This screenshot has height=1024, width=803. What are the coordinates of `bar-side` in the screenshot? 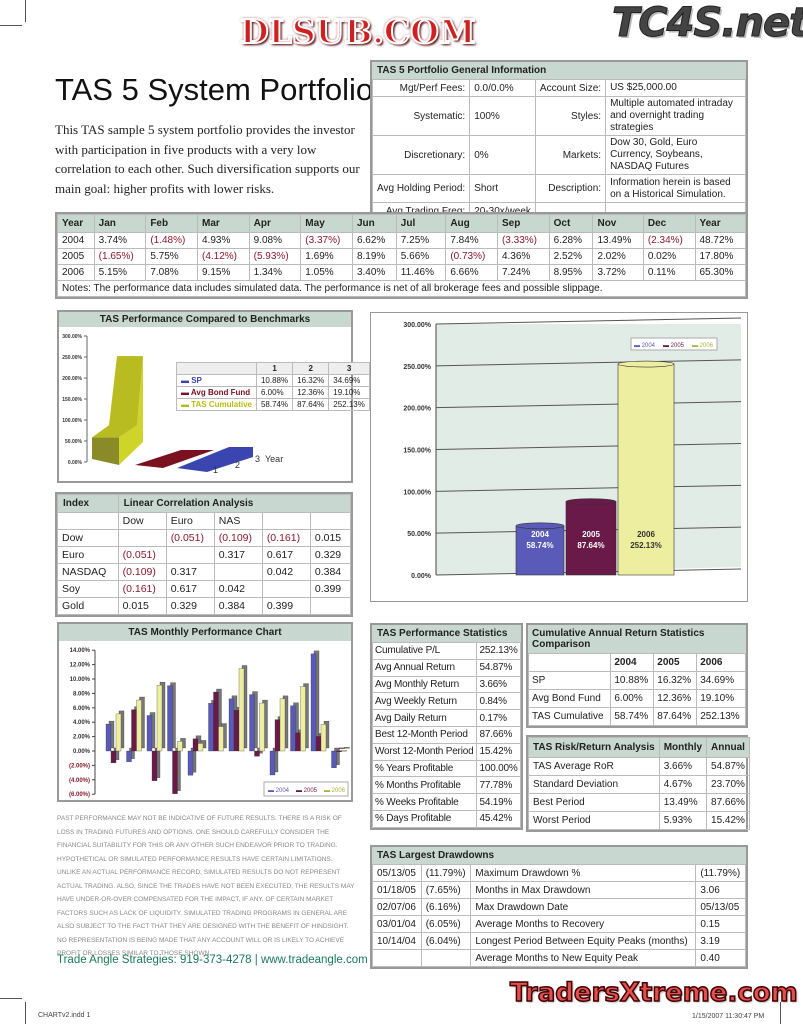 It's located at (342, 748).